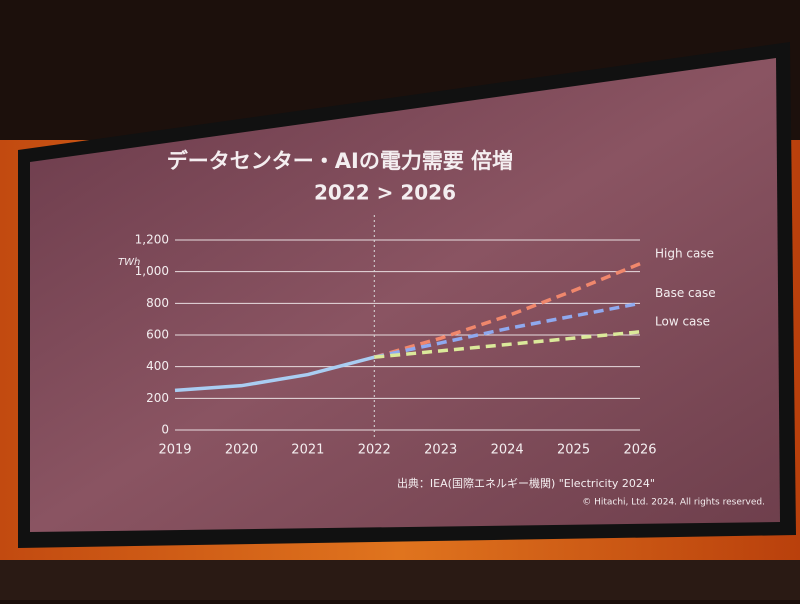 The height and width of the screenshot is (604, 800). What do you see at coordinates (152, 240) in the screenshot?
I see `y-tick-label: 1,200` at bounding box center [152, 240].